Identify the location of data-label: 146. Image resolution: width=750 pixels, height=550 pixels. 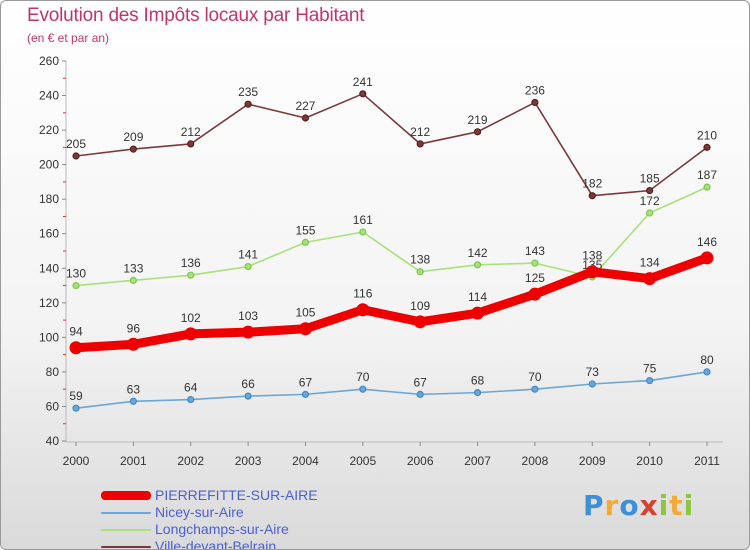
(707, 242).